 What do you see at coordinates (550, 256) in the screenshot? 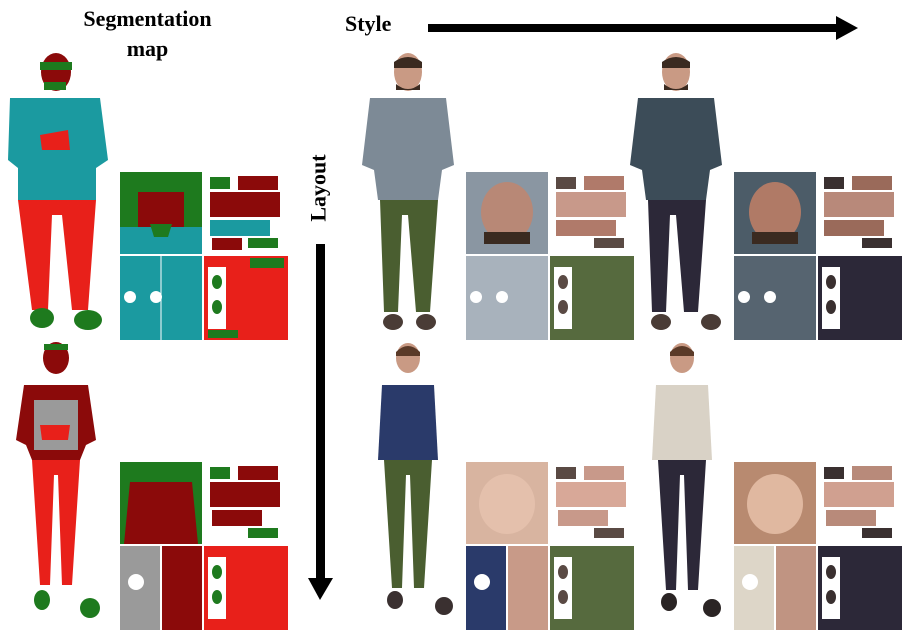
I see `male-style1-atlas` at bounding box center [550, 256].